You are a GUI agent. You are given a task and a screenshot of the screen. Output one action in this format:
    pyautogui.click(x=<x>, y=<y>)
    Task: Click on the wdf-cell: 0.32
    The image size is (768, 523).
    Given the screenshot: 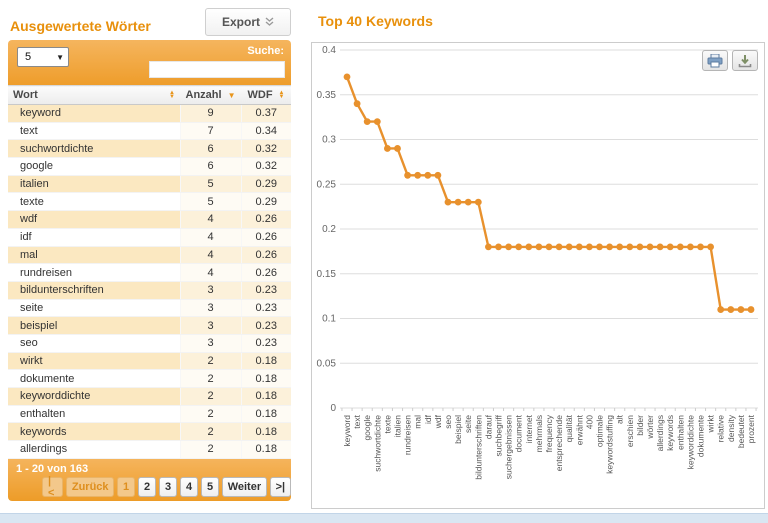 What is the action you would take?
    pyautogui.click(x=266, y=149)
    